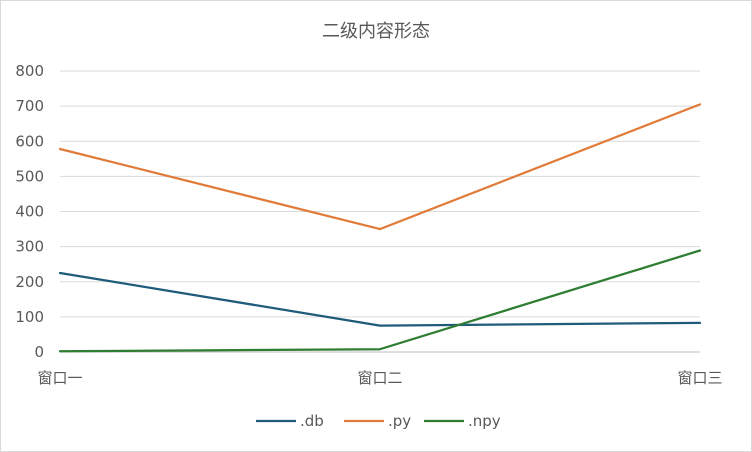 The height and width of the screenshot is (452, 752). I want to click on legend-label: .py, so click(399, 421).